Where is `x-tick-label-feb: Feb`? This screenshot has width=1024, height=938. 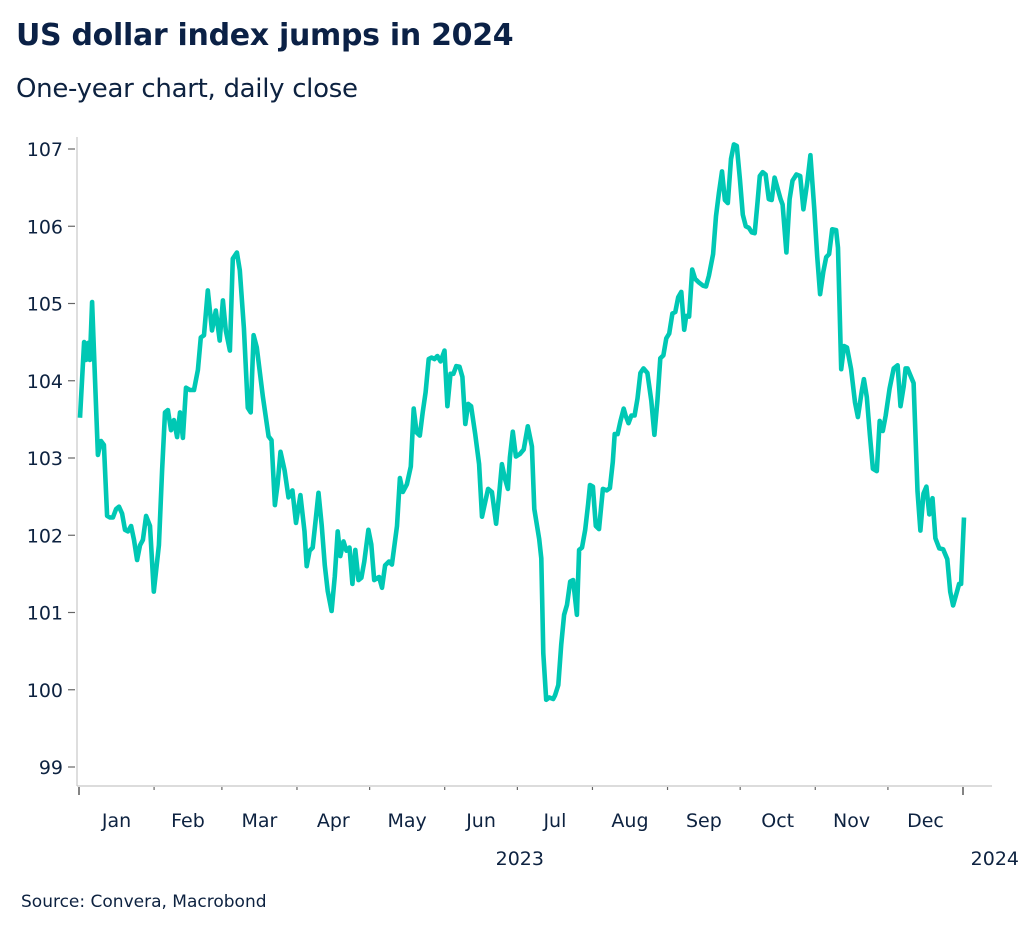 x-tick-label-feb: Feb is located at coordinates (188, 821).